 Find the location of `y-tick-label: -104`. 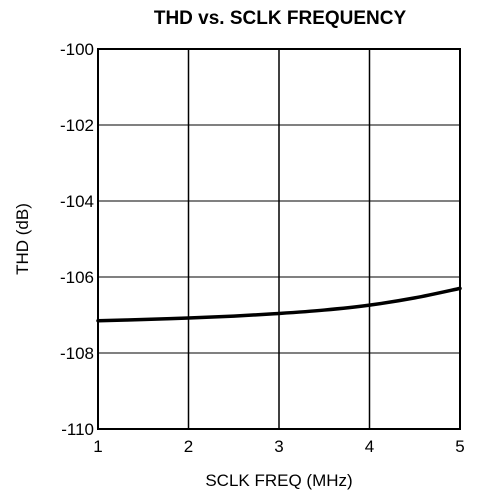

y-tick-label: -104 is located at coordinates (77, 201).